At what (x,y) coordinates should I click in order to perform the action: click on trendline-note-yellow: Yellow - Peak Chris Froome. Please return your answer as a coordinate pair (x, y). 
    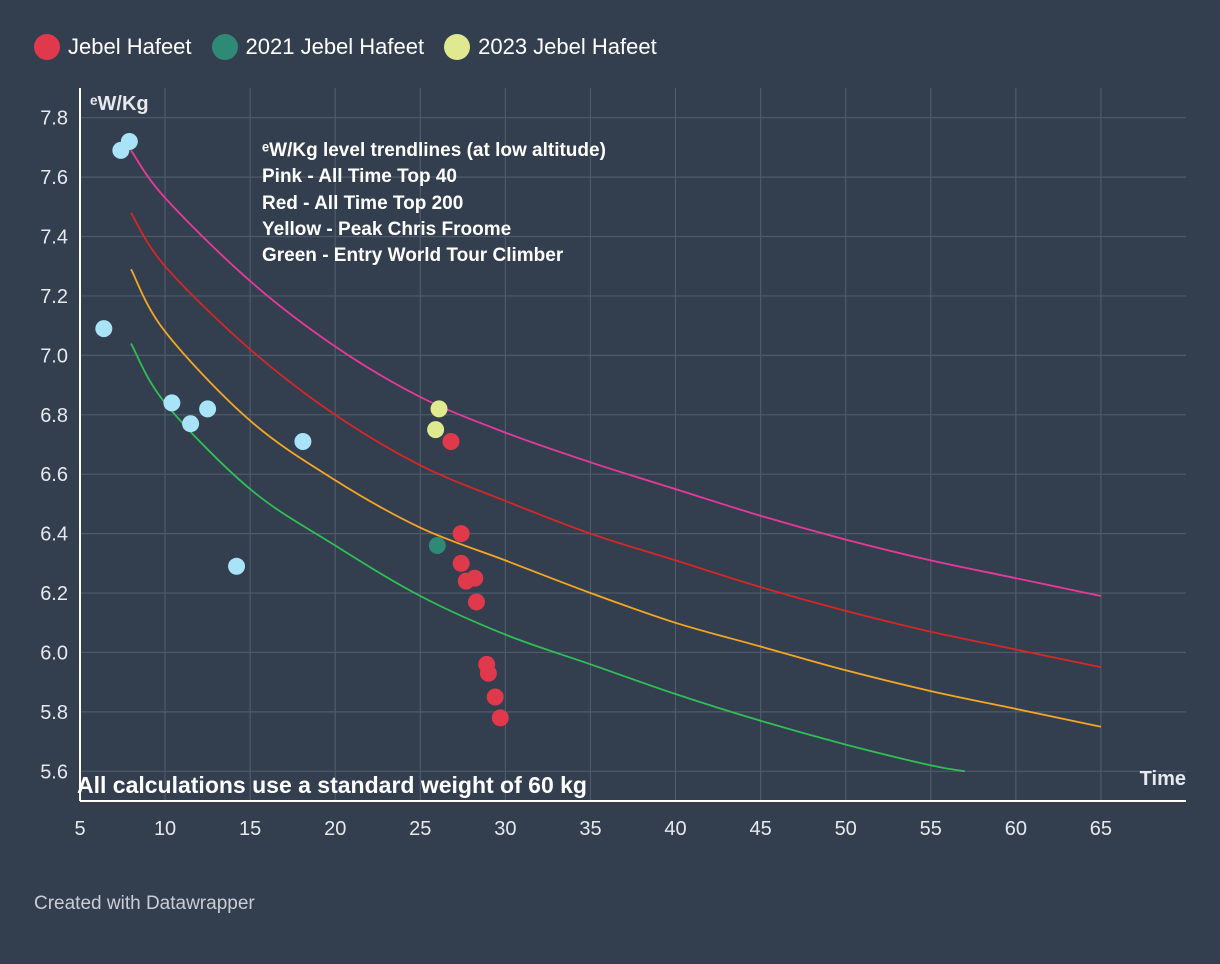
    Looking at the image, I should click on (386, 229).